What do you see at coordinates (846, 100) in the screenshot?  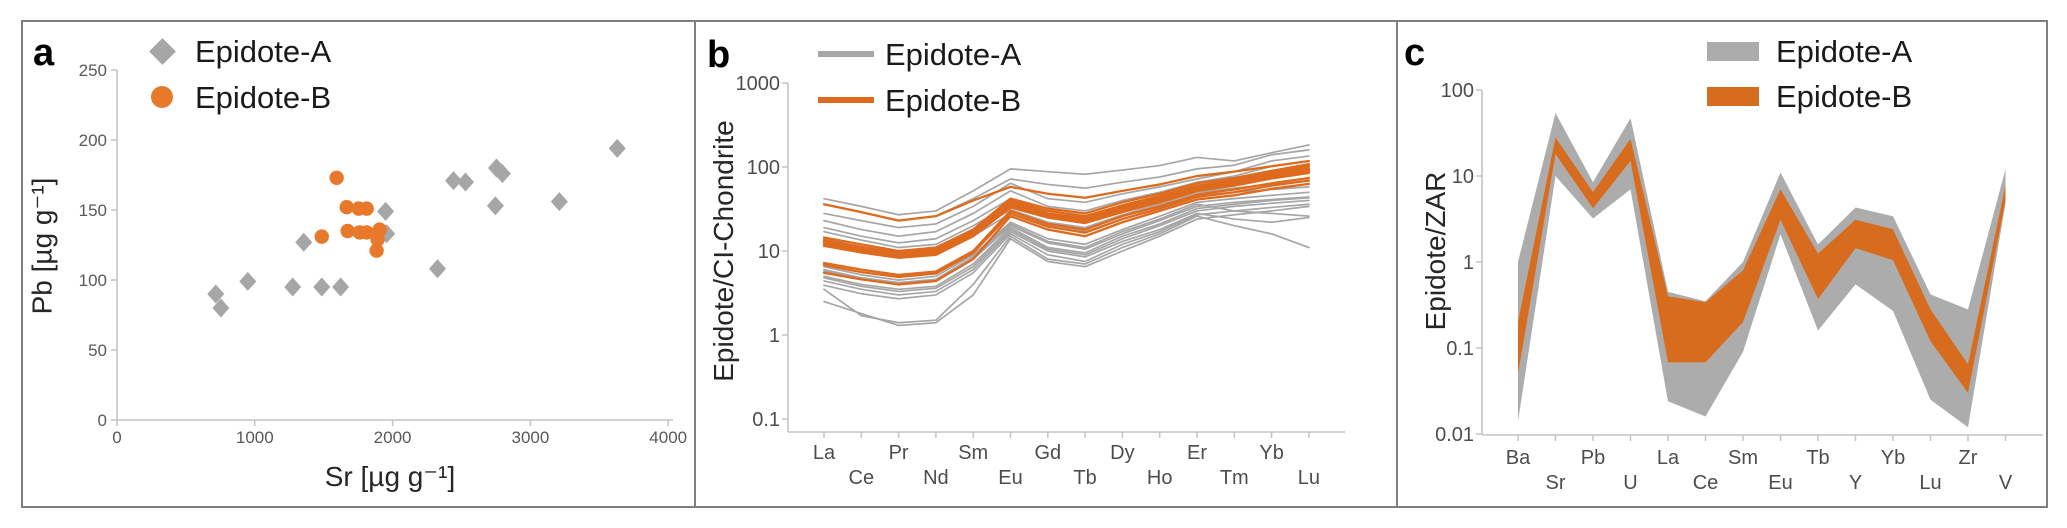 I see `line-swatch-icon` at bounding box center [846, 100].